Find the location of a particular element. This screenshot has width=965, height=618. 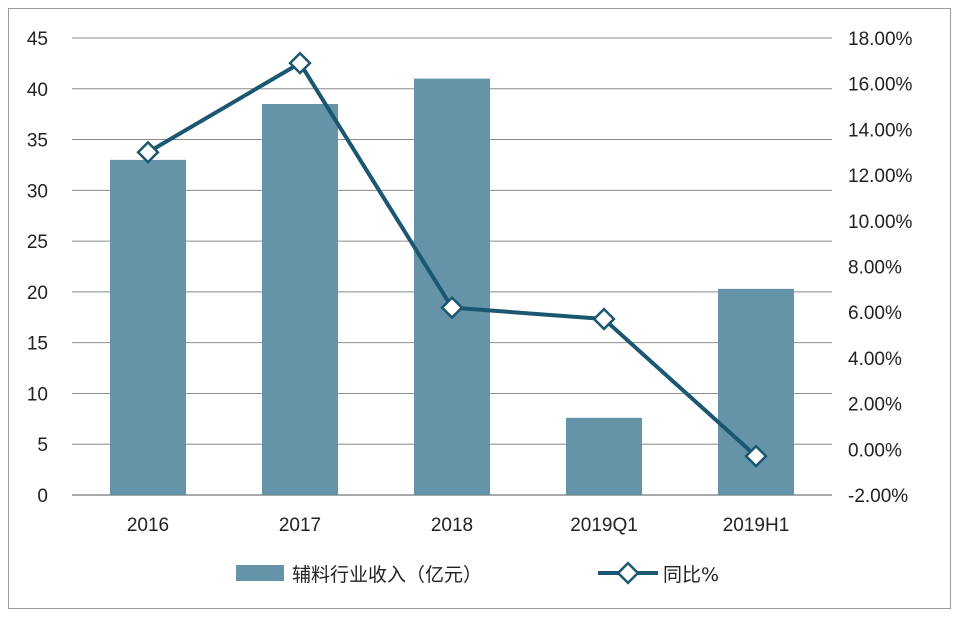

right-y-tick-label: 16.00% is located at coordinates (880, 85).